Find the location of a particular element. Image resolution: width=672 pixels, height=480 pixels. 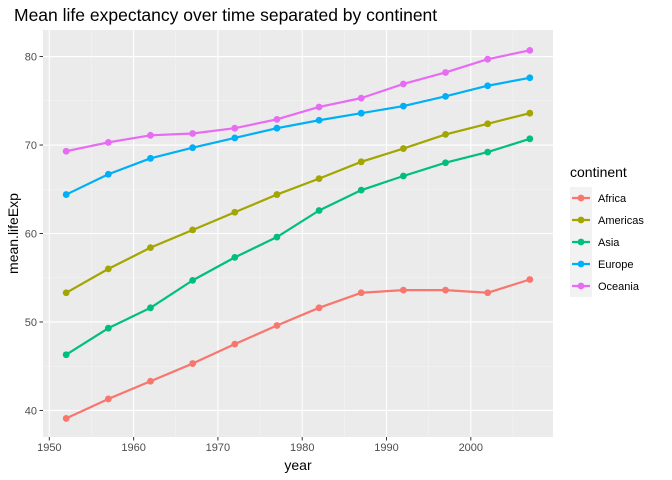

legend-label: Africa is located at coordinates (612, 199).